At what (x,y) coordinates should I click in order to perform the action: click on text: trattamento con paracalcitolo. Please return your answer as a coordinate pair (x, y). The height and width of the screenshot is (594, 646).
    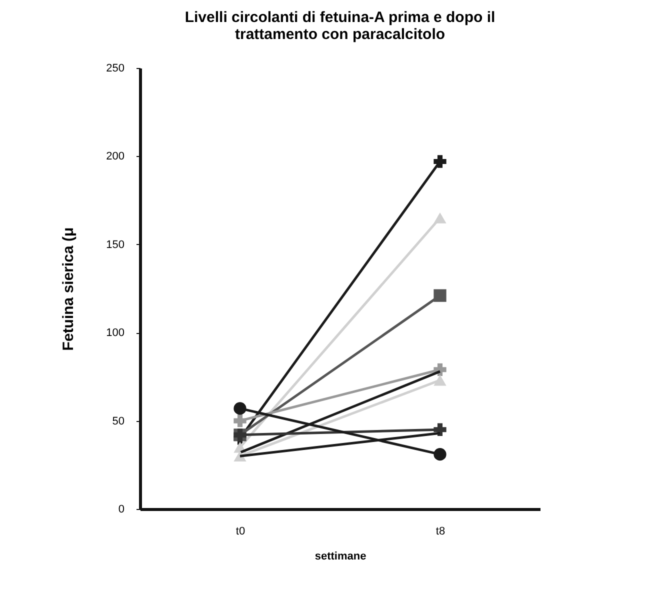
    Looking at the image, I should click on (340, 34).